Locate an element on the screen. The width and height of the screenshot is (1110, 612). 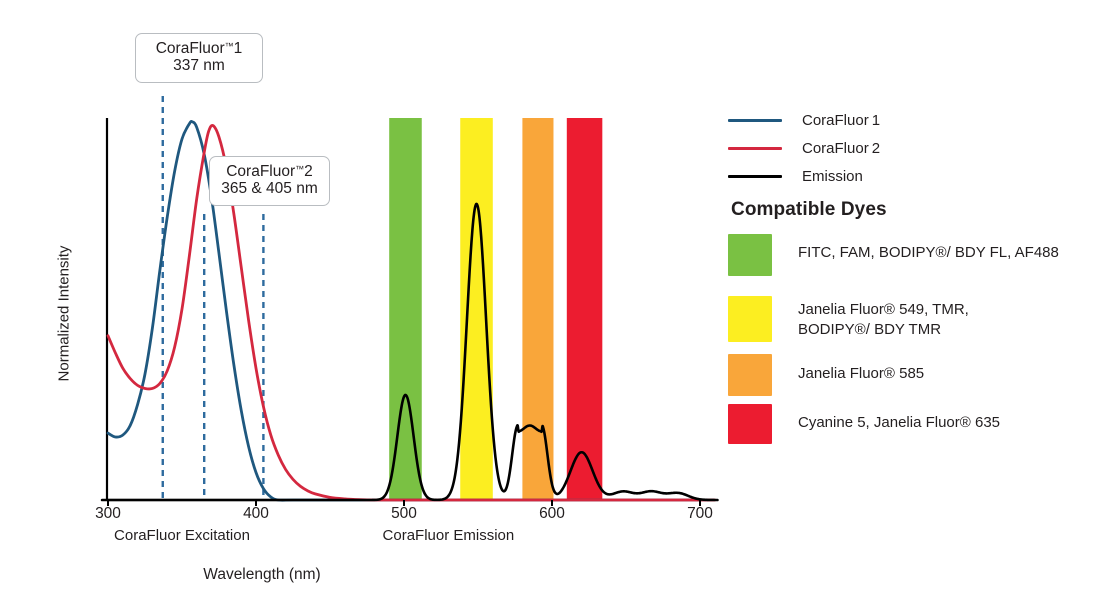
legend-item-emission: Emission is located at coordinates (919, 176).